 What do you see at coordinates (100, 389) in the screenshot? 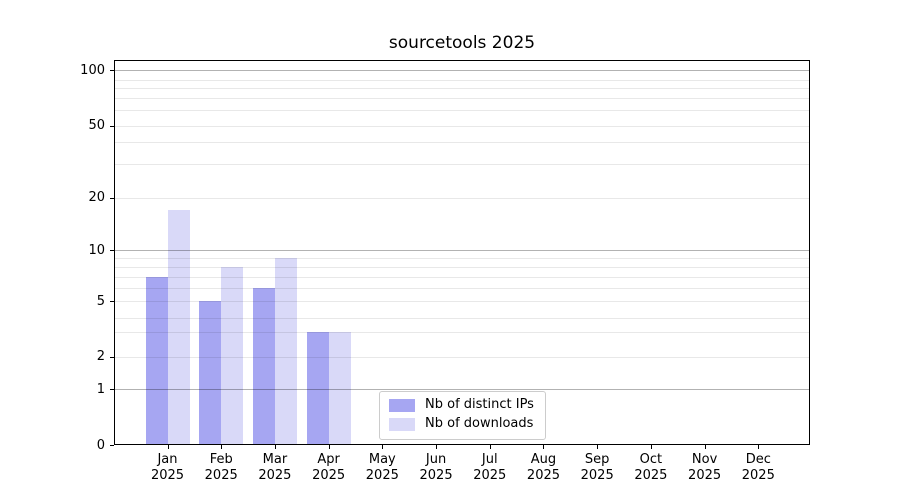
I see `y-tick-label: 1` at bounding box center [100, 389].